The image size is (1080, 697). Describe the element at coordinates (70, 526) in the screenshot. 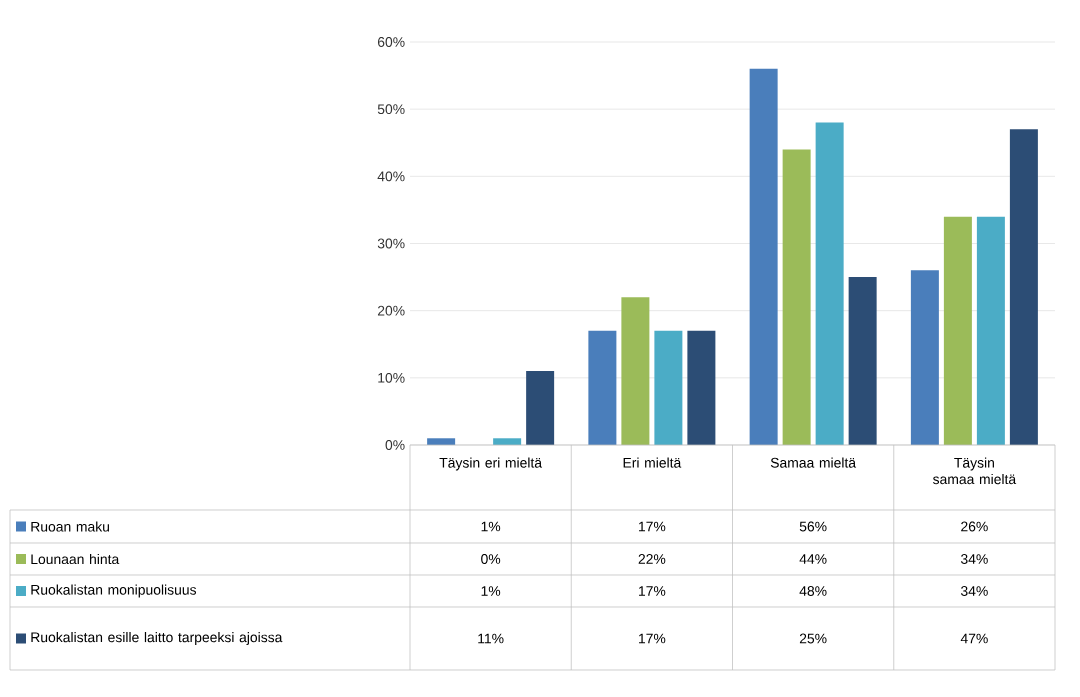

I see `legend-label: Ruoan maku` at that location.